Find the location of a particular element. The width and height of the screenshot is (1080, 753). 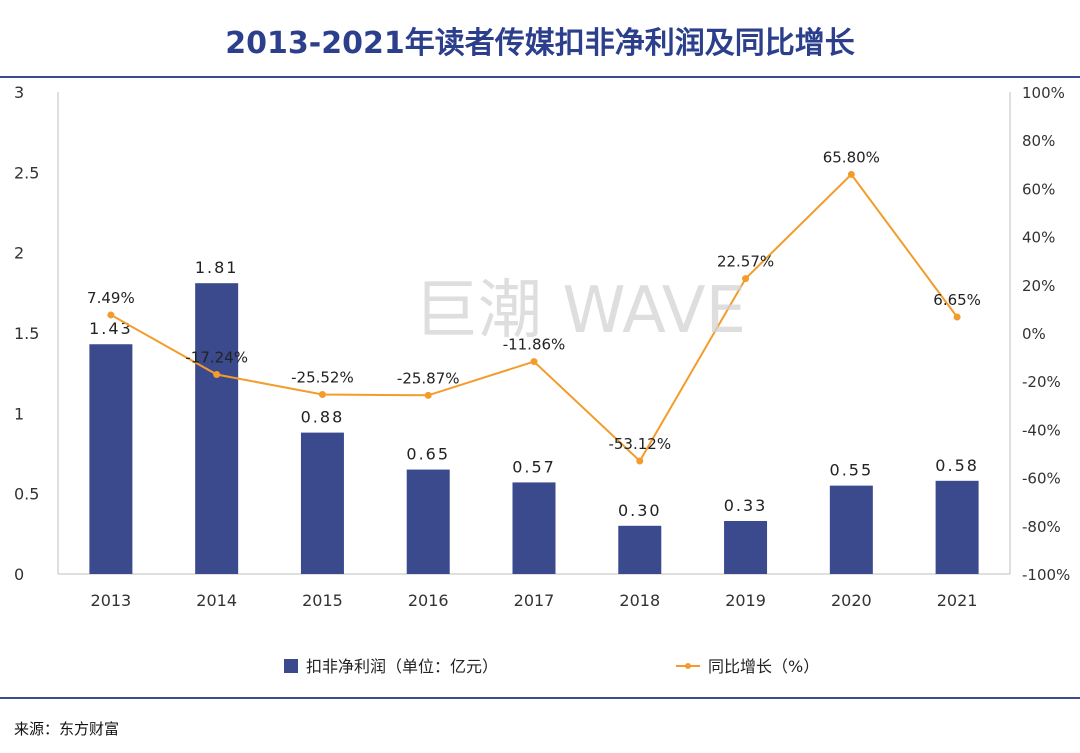

right-tick-label: 80% is located at coordinates (1038, 141).